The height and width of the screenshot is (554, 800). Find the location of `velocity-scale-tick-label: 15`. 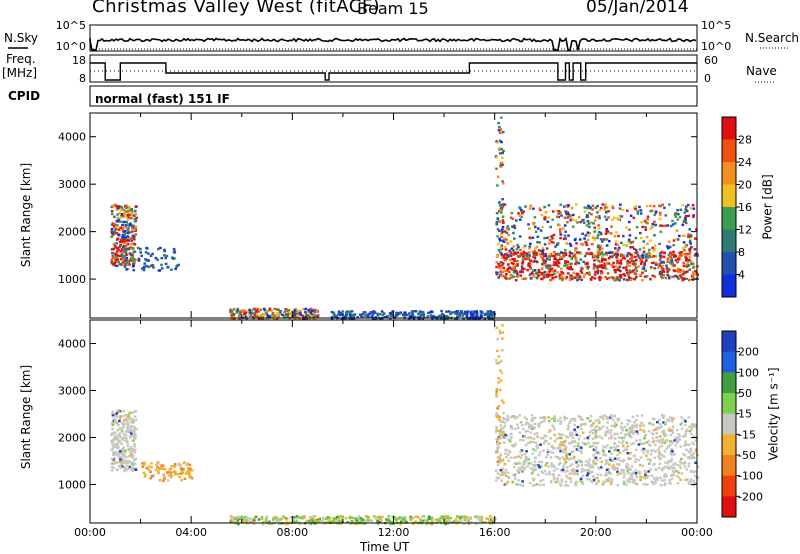

velocity-scale-tick-label: 15 is located at coordinates (745, 414).